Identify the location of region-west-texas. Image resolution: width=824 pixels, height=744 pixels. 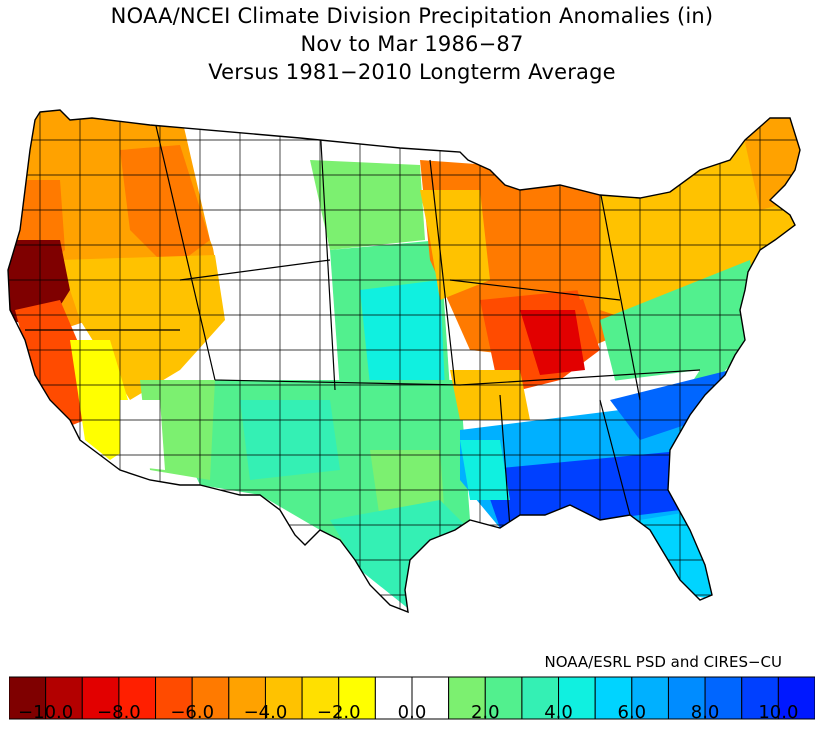
(290, 440).